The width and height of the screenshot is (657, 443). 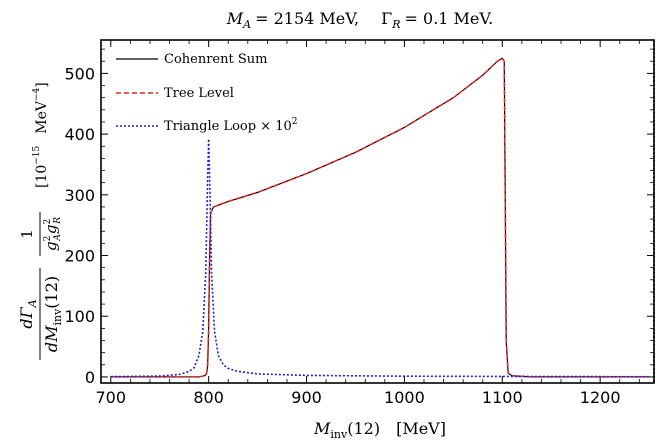 I want to click on chart-title: MA = 2154 MeV, ΓR = 0.1 MeV., so click(x=359, y=20).